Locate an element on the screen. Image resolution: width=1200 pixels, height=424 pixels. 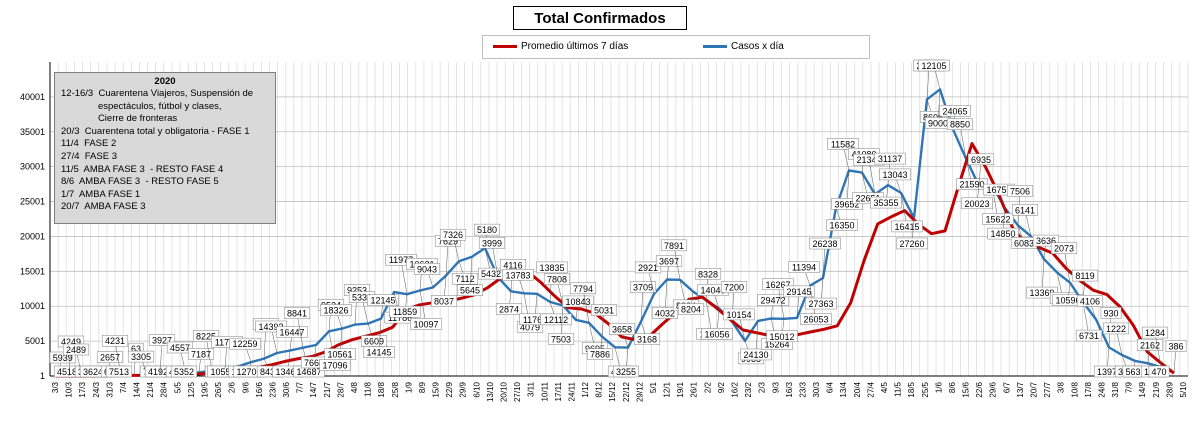
data-label: 7629 is located at coordinates (448, 242).